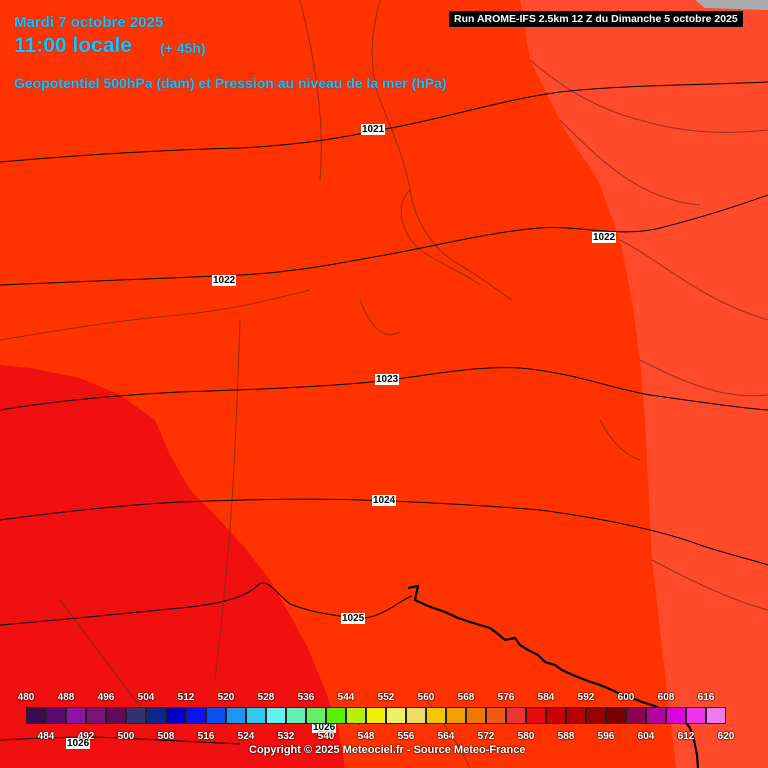 This screenshot has width=768, height=768. I want to click on legend-label-top: 576, so click(506, 697).